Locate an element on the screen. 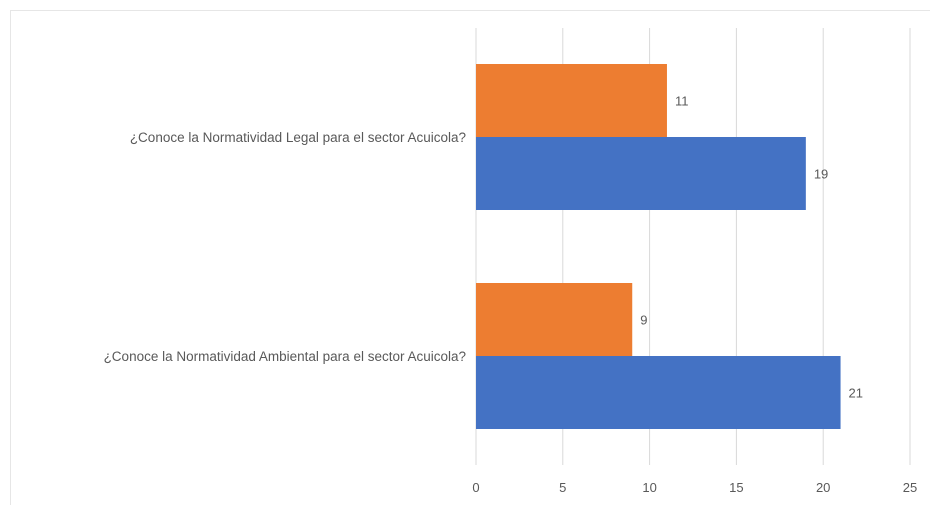  x-tick-label: 10 is located at coordinates (649, 487).